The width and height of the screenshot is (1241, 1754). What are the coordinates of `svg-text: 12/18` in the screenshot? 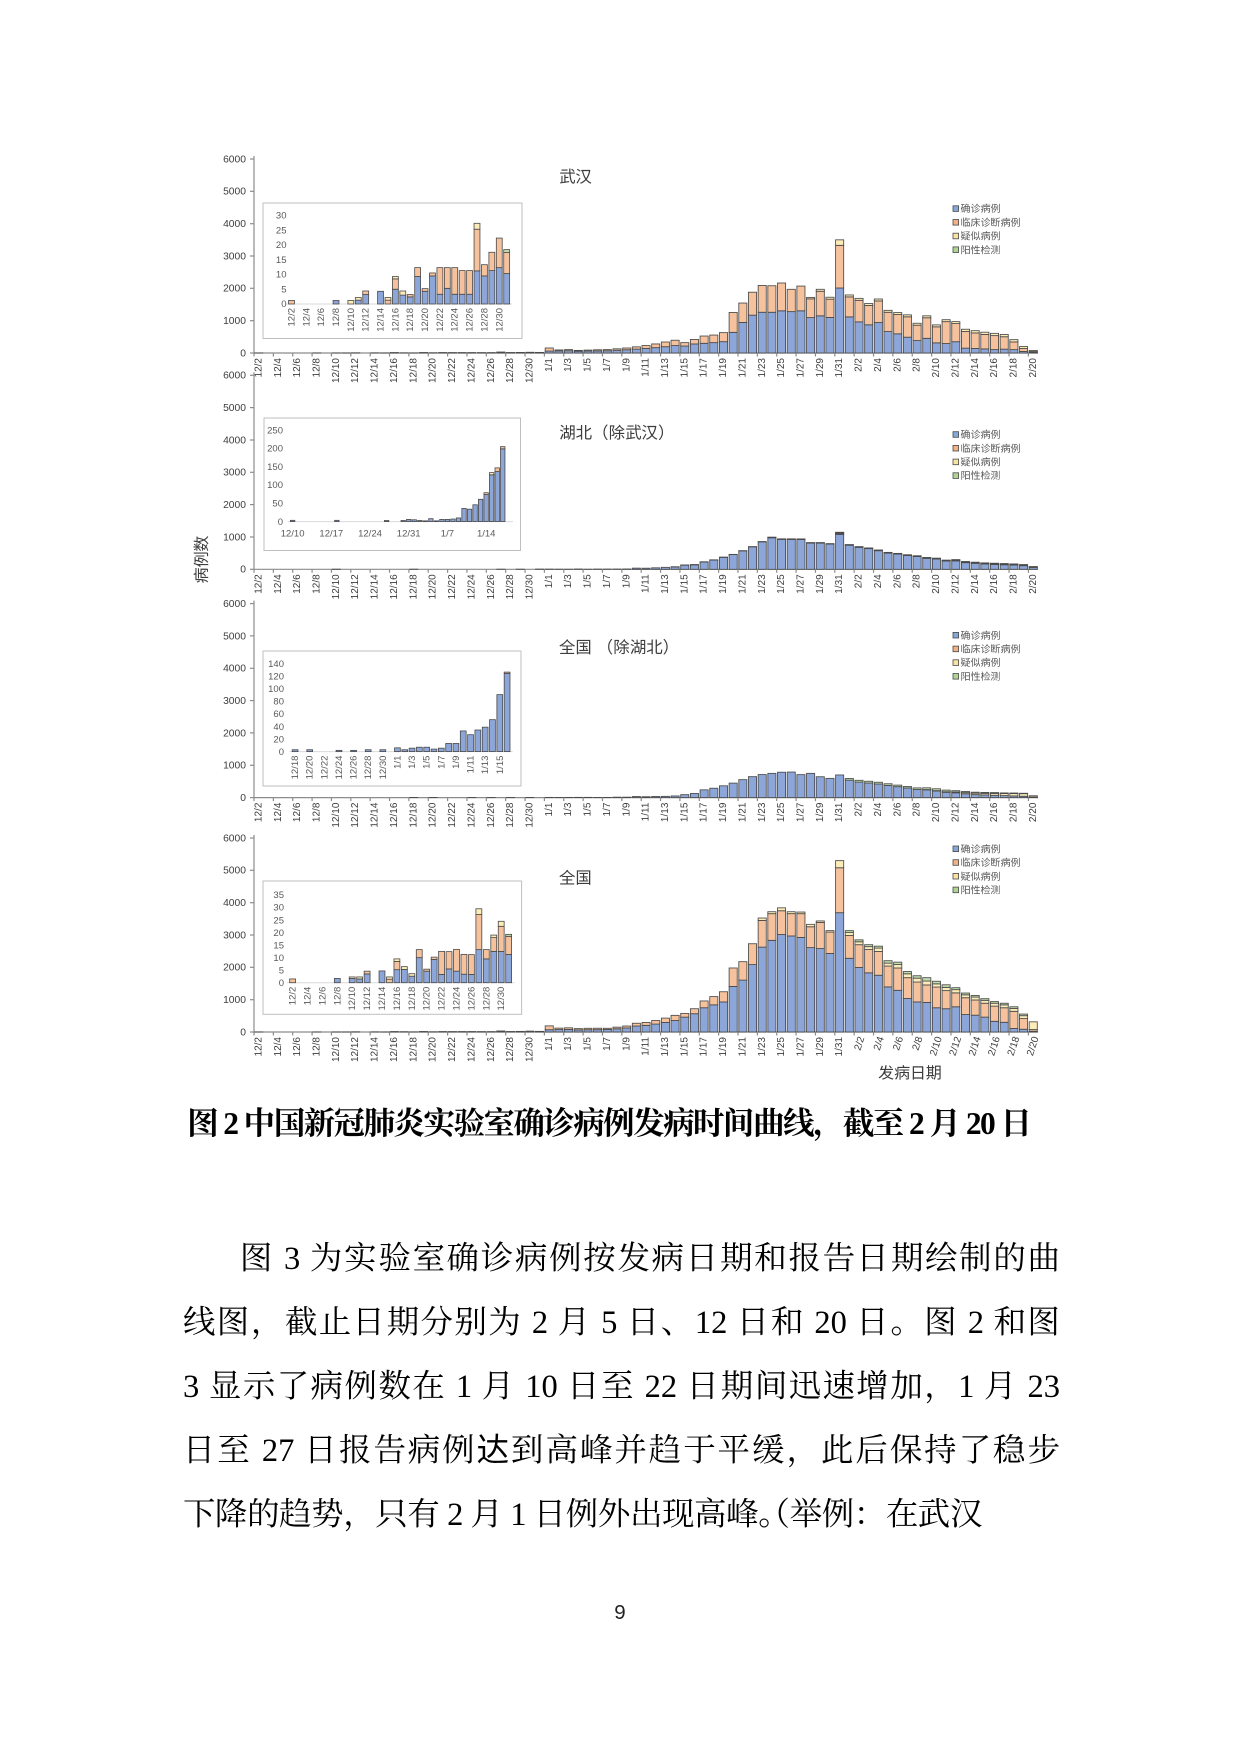 It's located at (410, 320).